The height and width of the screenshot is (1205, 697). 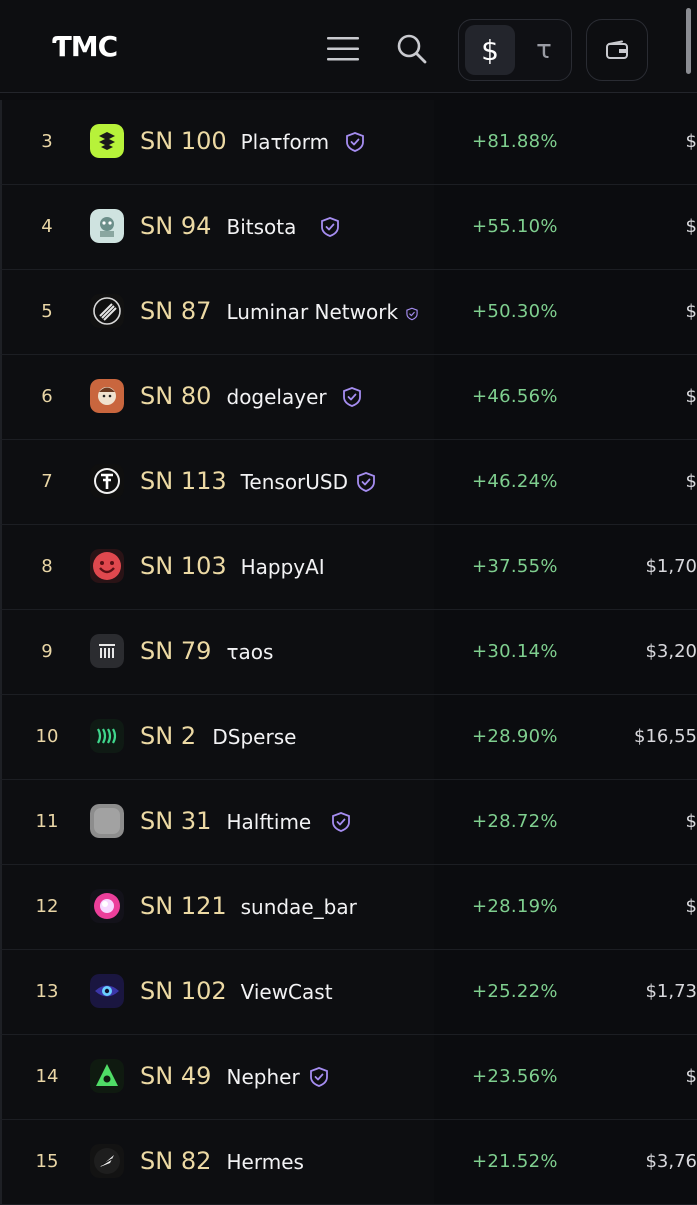 I want to click on dsperse-logo-icon-art, so click(x=107, y=736).